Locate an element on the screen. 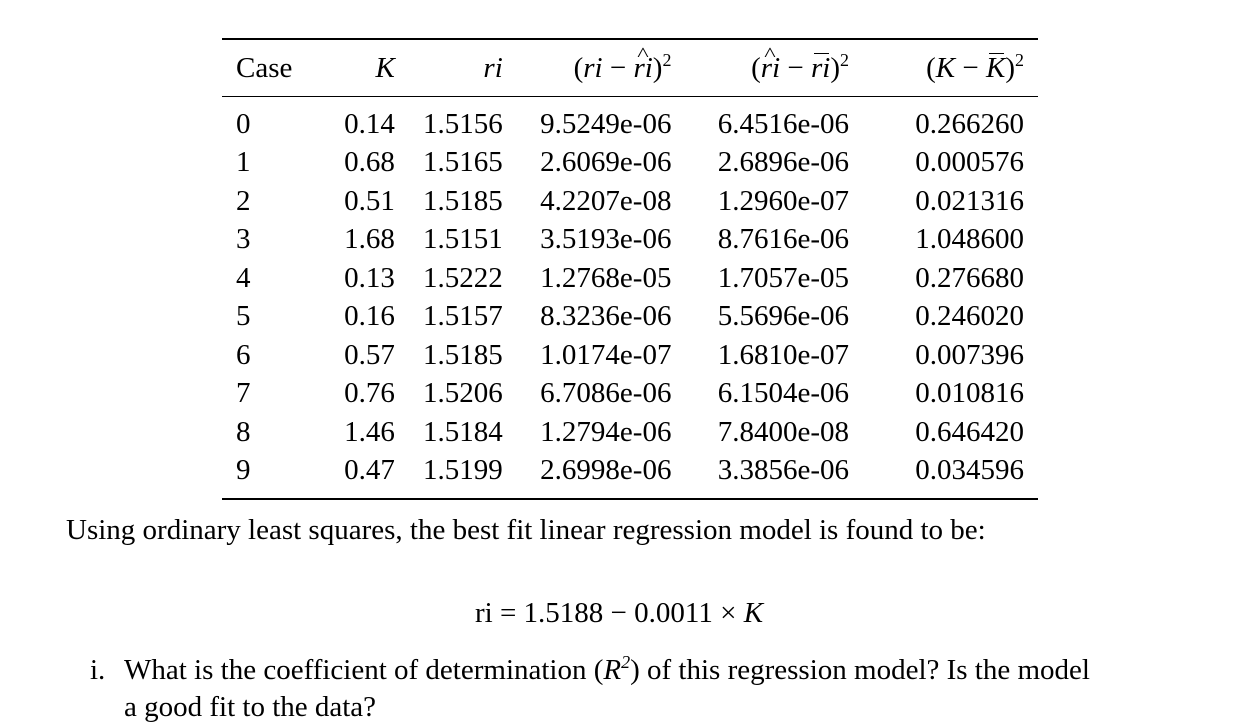  cell-k-deviation-squared: 0.276680 is located at coordinates (969, 277).